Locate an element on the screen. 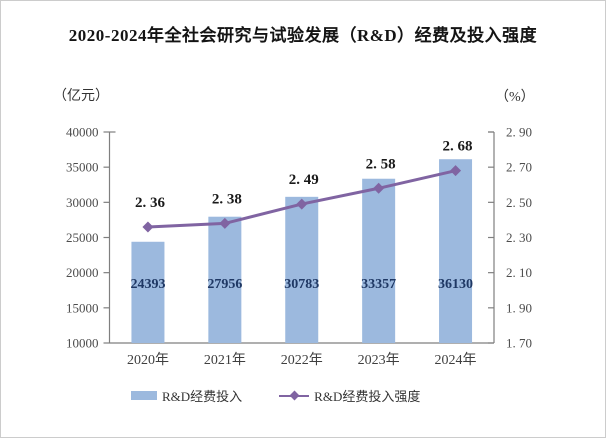  legend-label-line-series: R&D经费投入强度 is located at coordinates (367, 396).